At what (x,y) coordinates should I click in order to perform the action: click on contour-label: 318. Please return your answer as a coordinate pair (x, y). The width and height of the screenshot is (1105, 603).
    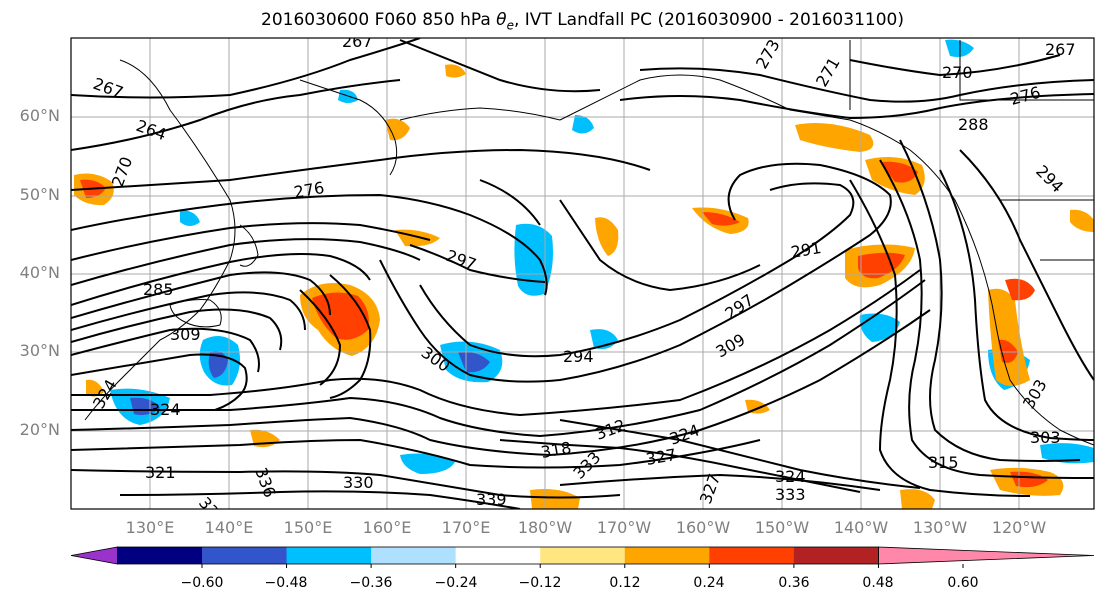
    Looking at the image, I should click on (555, 450).